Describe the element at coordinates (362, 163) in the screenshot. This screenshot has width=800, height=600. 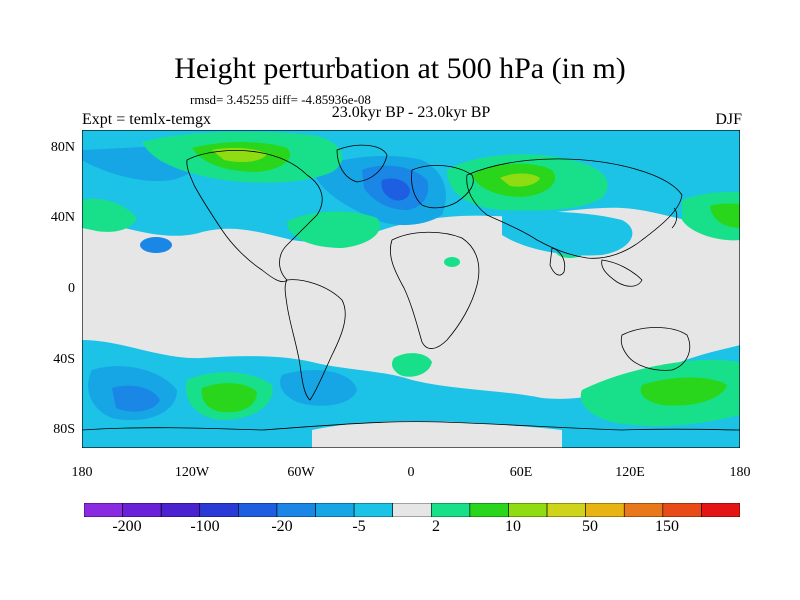
I see `greenland-outline` at that location.